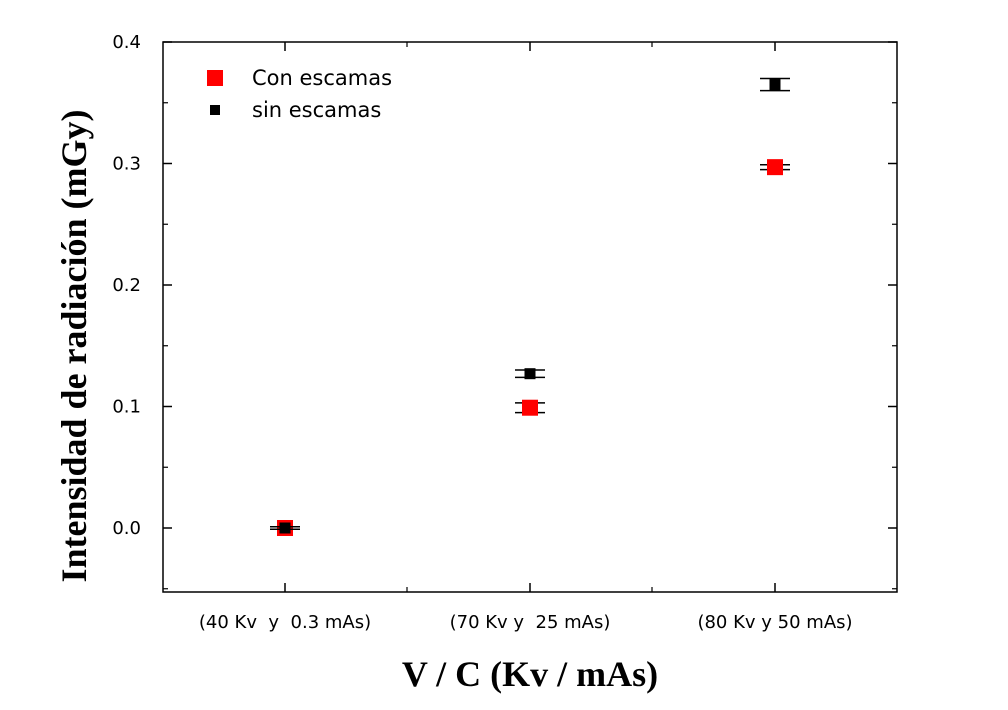 The image size is (1008, 710). Describe the element at coordinates (299, 94) in the screenshot. I see `legend: Con escamas sin escamas` at that location.